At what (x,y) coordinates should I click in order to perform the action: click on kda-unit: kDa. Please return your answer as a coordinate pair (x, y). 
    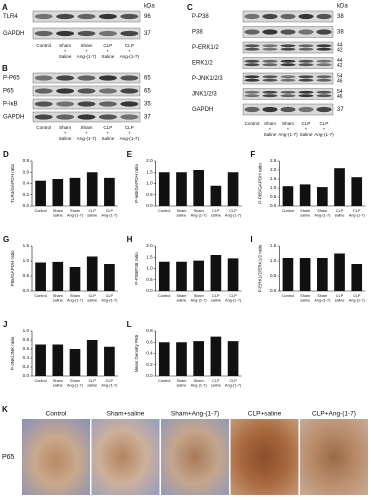
    Looking at the image, I should click on (149, 7).